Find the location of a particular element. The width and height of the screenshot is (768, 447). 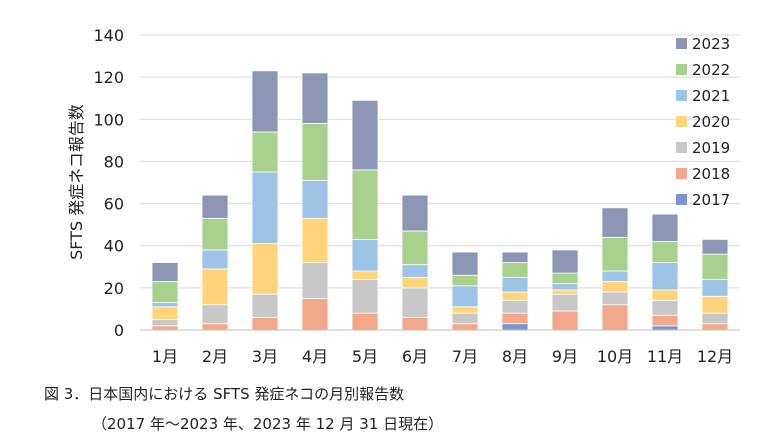

x-tick-label: 8月 is located at coordinates (515, 356).